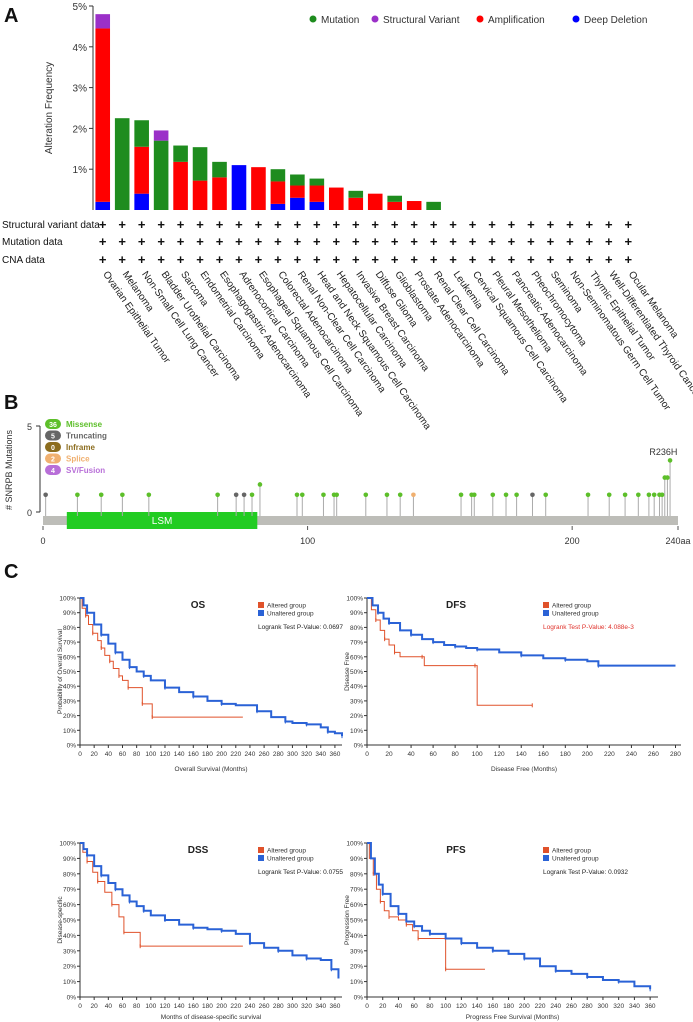 The width and height of the screenshot is (693, 1022). I want to click on x-tick-label: 280, so click(278, 754).